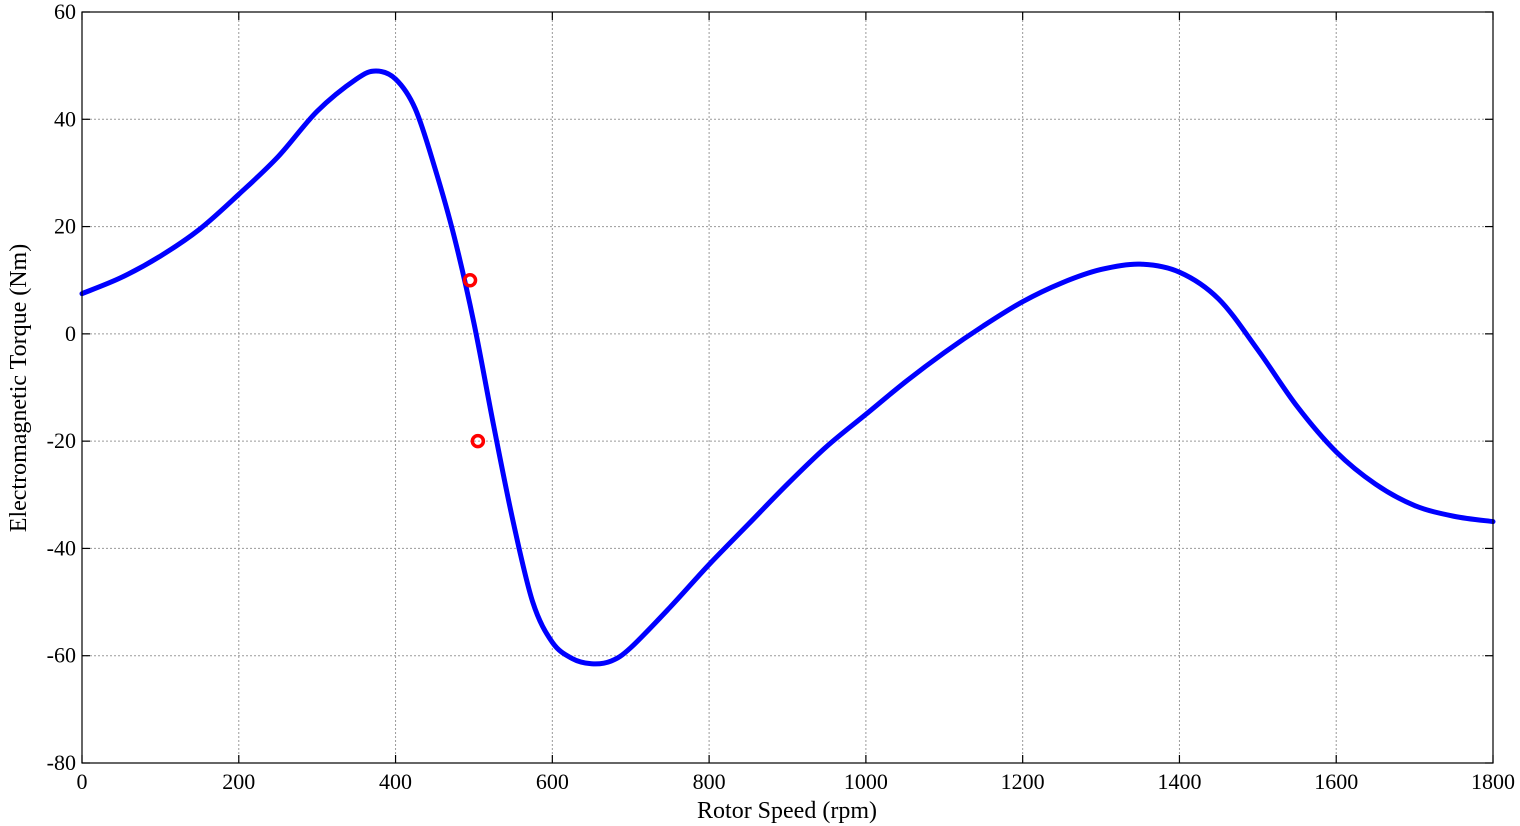  I want to click on x-tick-label: 1000, so click(866, 781).